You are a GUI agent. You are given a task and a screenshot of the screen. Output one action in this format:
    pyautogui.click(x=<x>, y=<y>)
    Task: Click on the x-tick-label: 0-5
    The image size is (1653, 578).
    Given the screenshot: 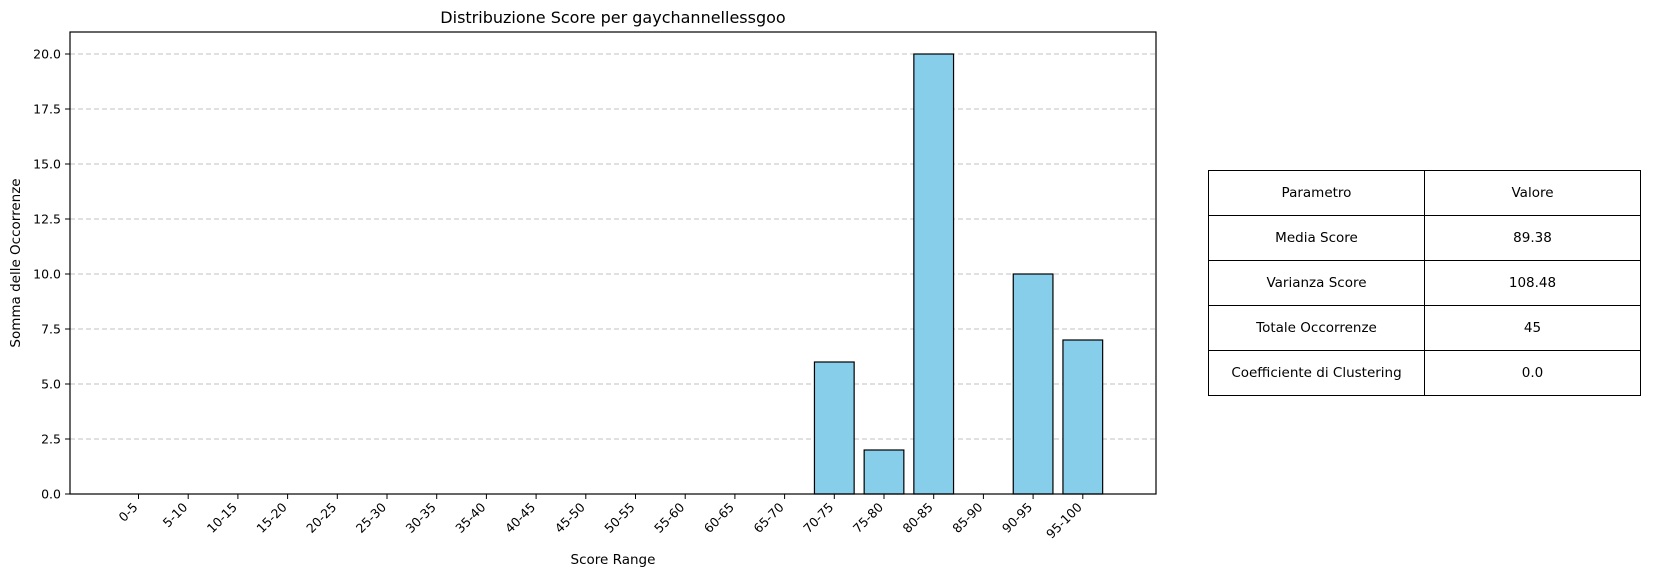 What is the action you would take?
    pyautogui.click(x=128, y=512)
    